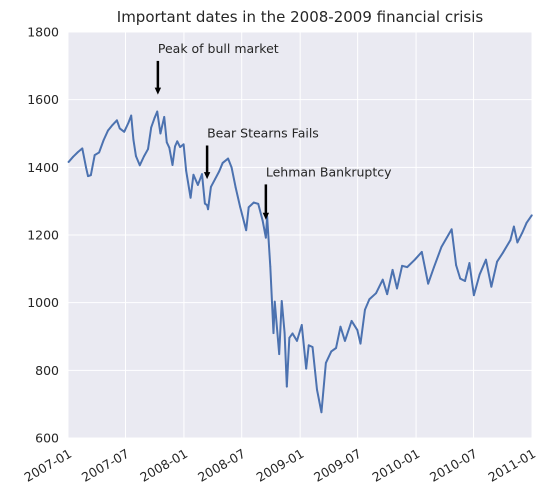 This screenshot has height=499, width=542. What do you see at coordinates (221, 465) in the screenshot?
I see `x-tick-label: 2008-07` at bounding box center [221, 465].